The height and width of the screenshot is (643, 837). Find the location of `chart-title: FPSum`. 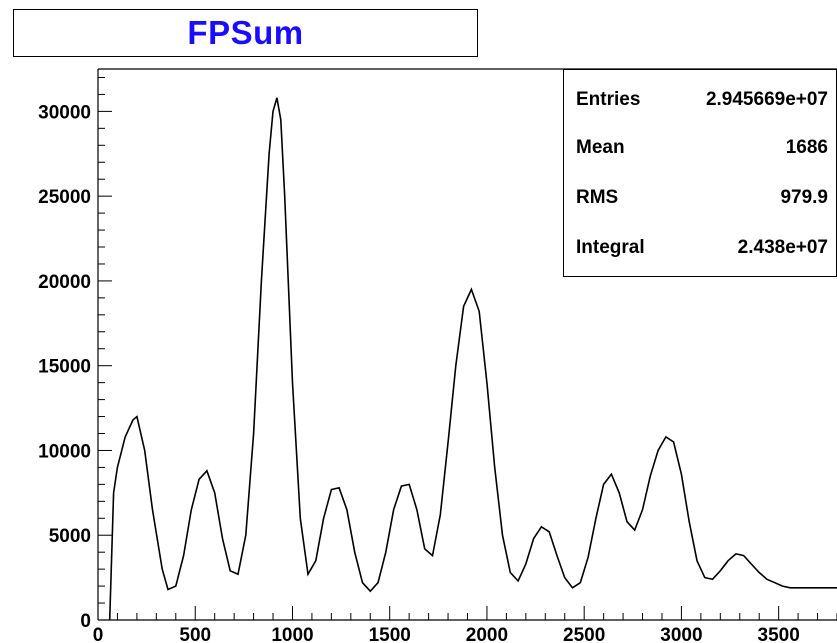

chart-title: FPSum is located at coordinates (245, 32).